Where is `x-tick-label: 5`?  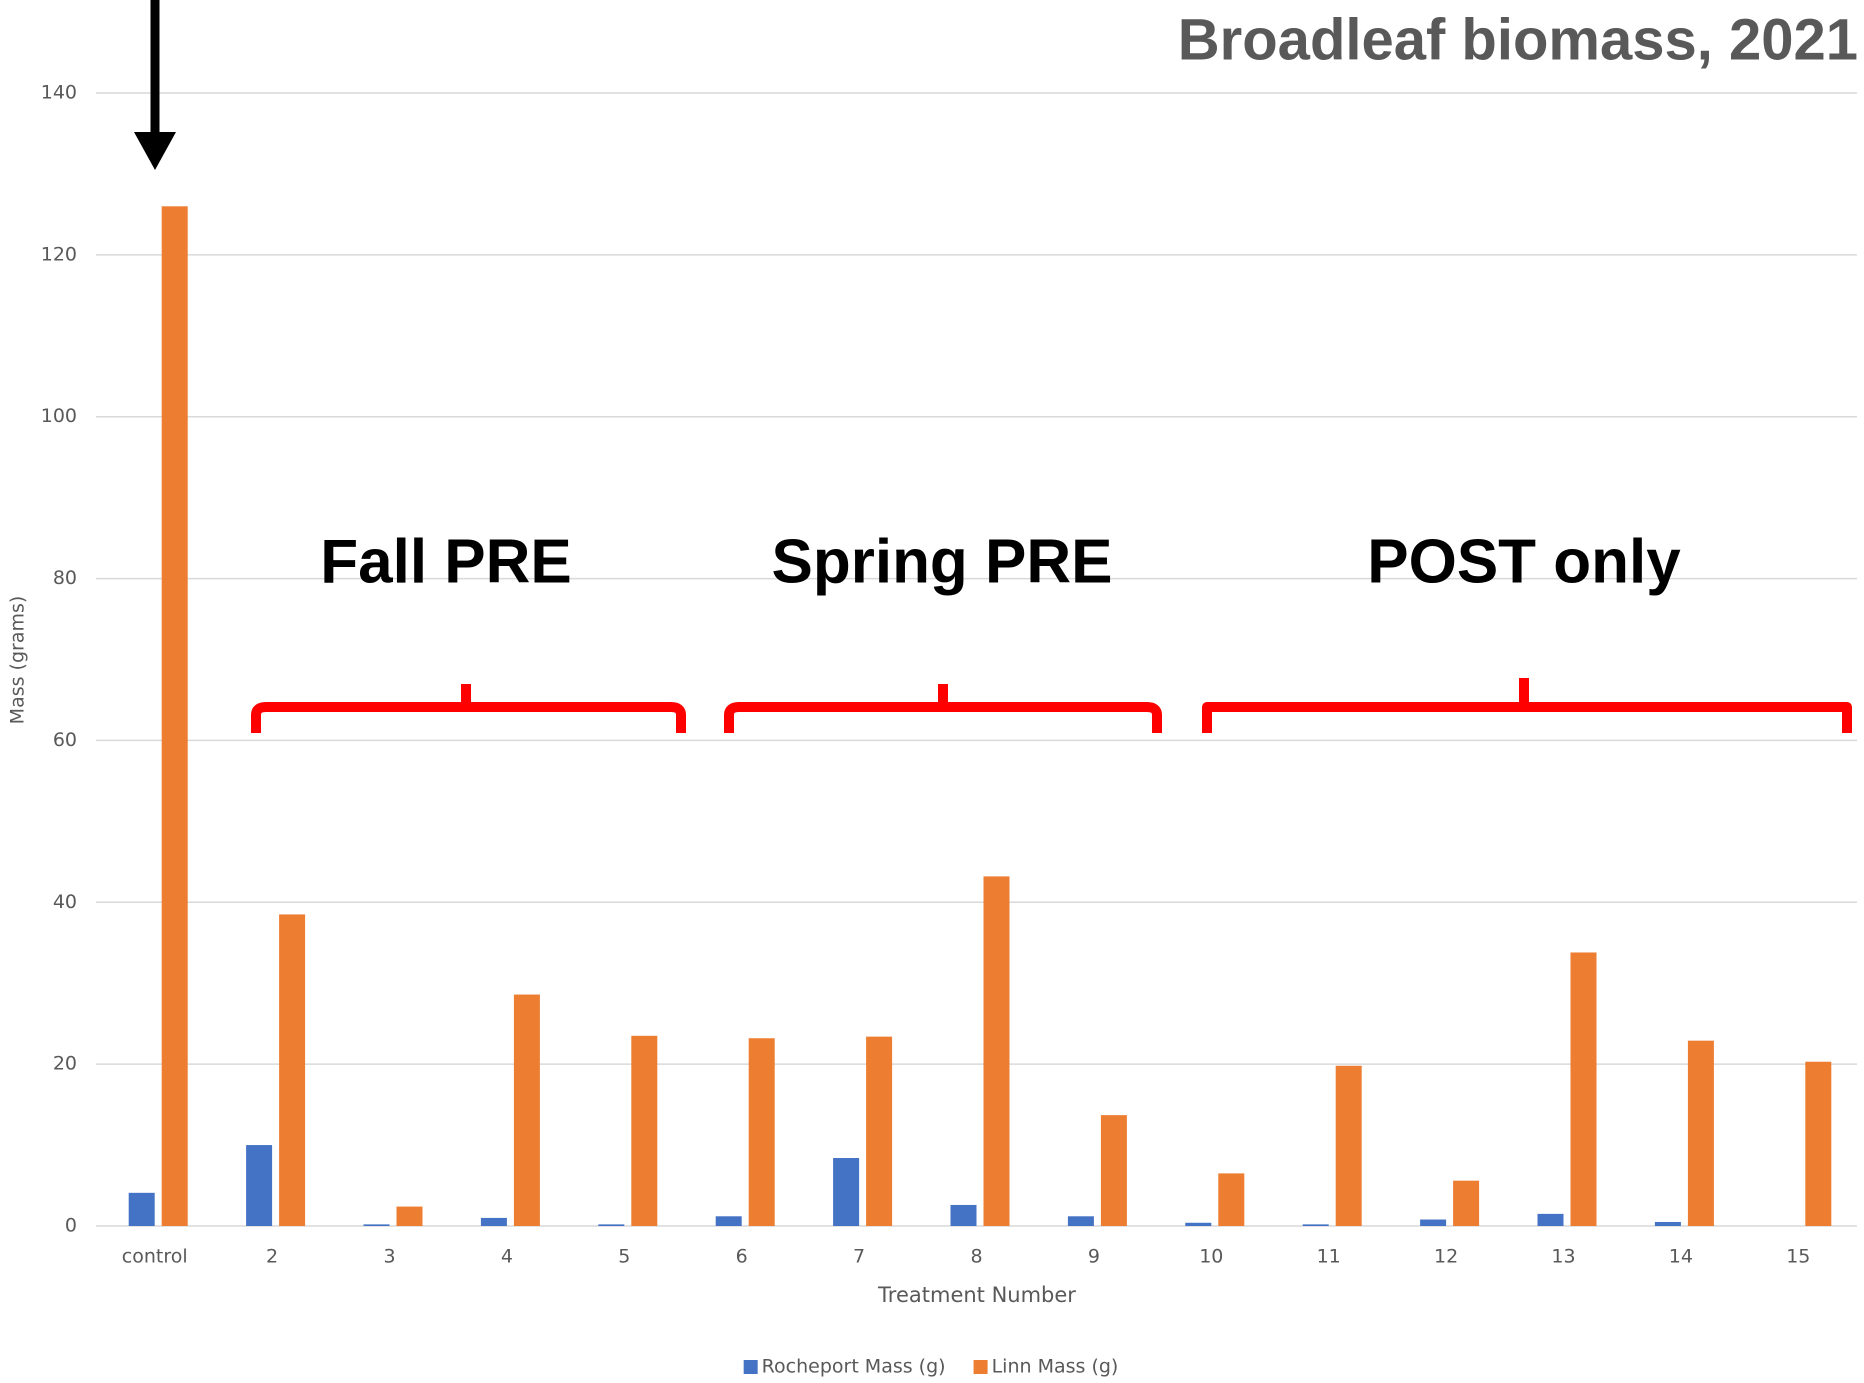 x-tick-label: 5 is located at coordinates (624, 1257).